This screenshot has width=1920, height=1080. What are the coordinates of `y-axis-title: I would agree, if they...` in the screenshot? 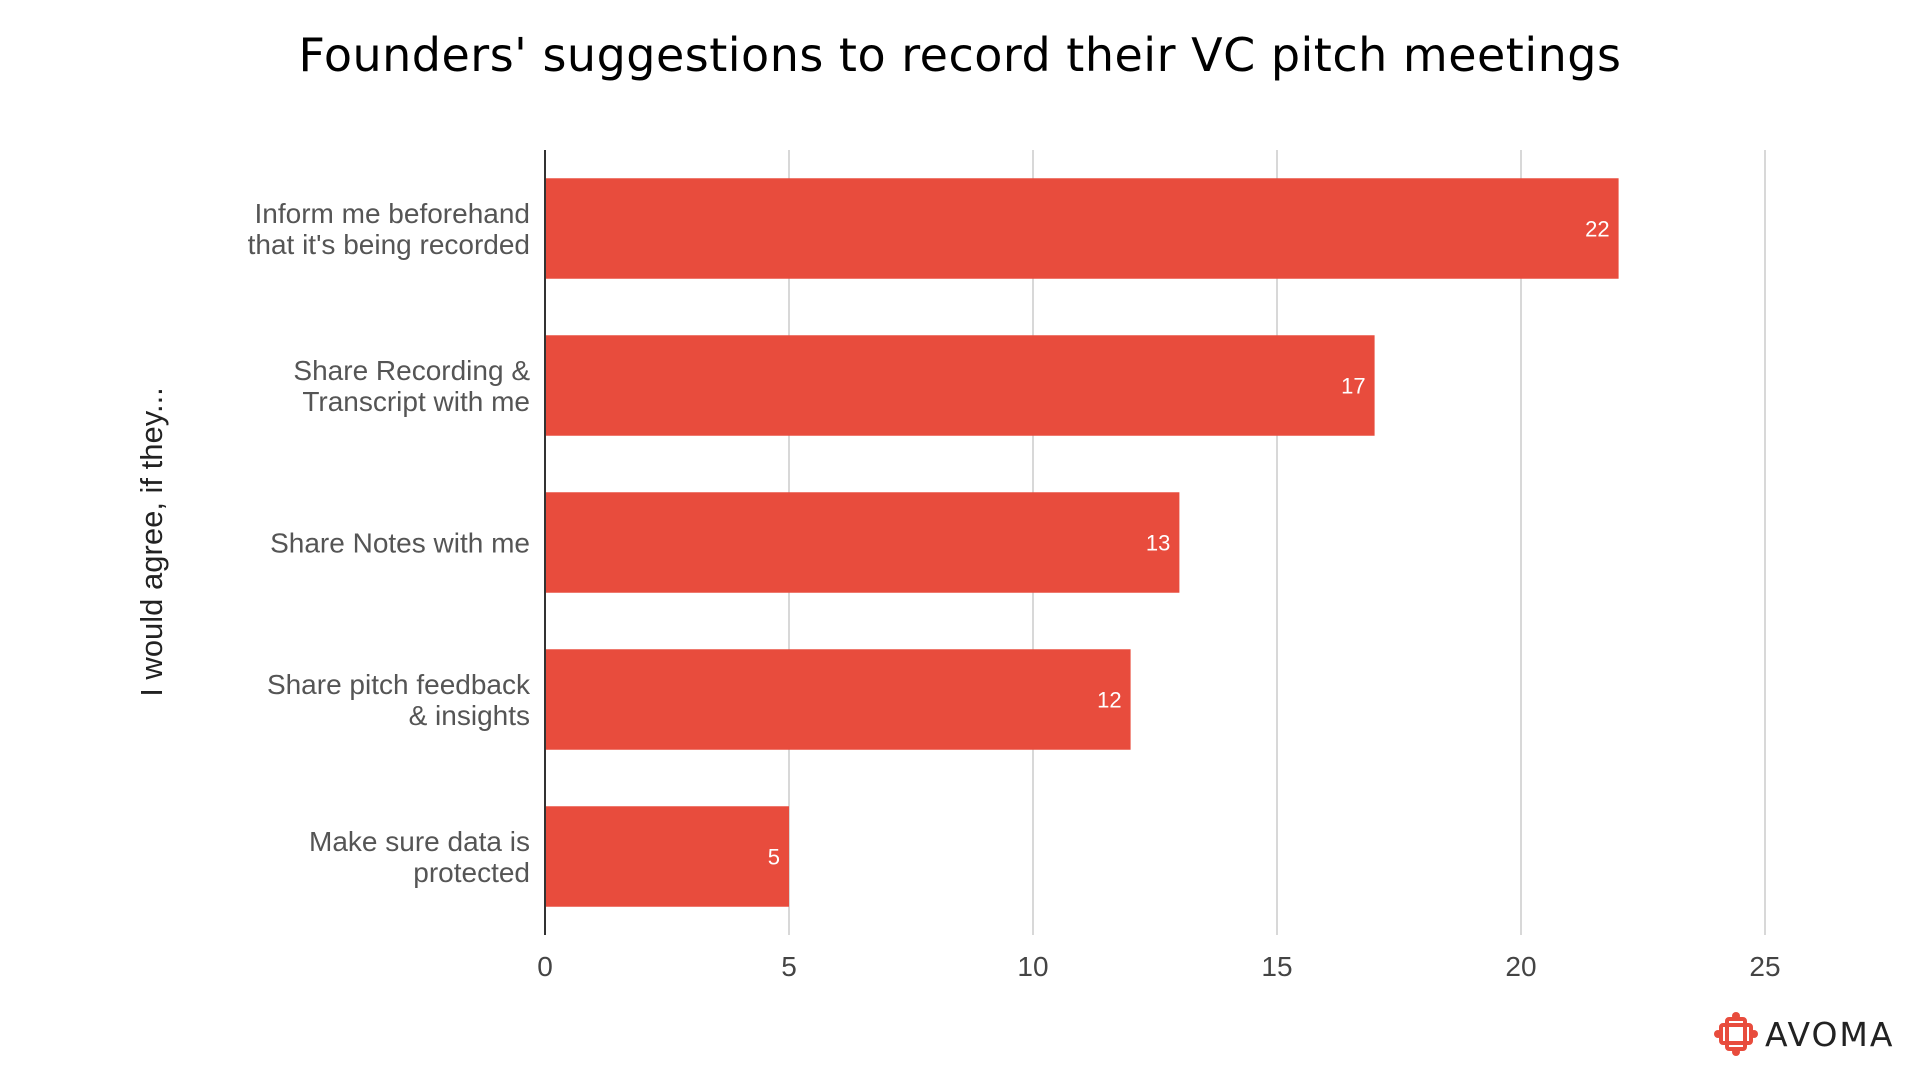 It's located at (151, 542).